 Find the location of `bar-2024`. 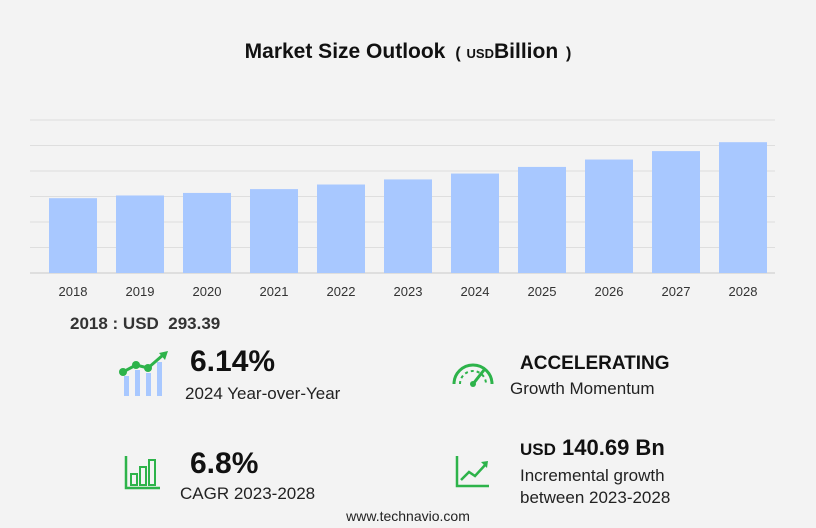

bar-2024 is located at coordinates (475, 223).